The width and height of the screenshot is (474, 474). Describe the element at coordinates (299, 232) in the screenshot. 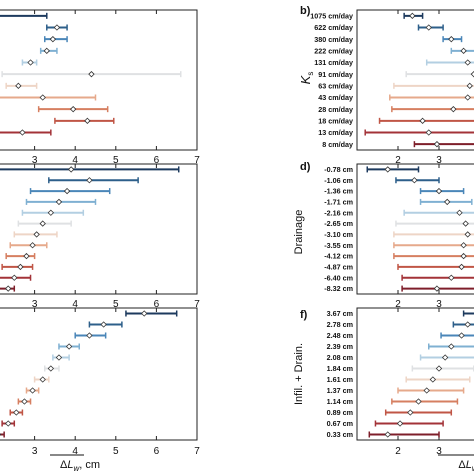

I see `y-axis-title: Drainage` at that location.